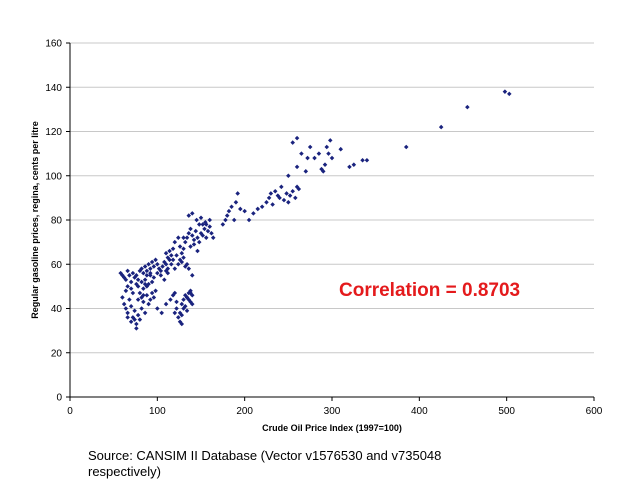 The image size is (638, 480). What do you see at coordinates (506, 411) in the screenshot?
I see `x-tick-label: 500` at bounding box center [506, 411].